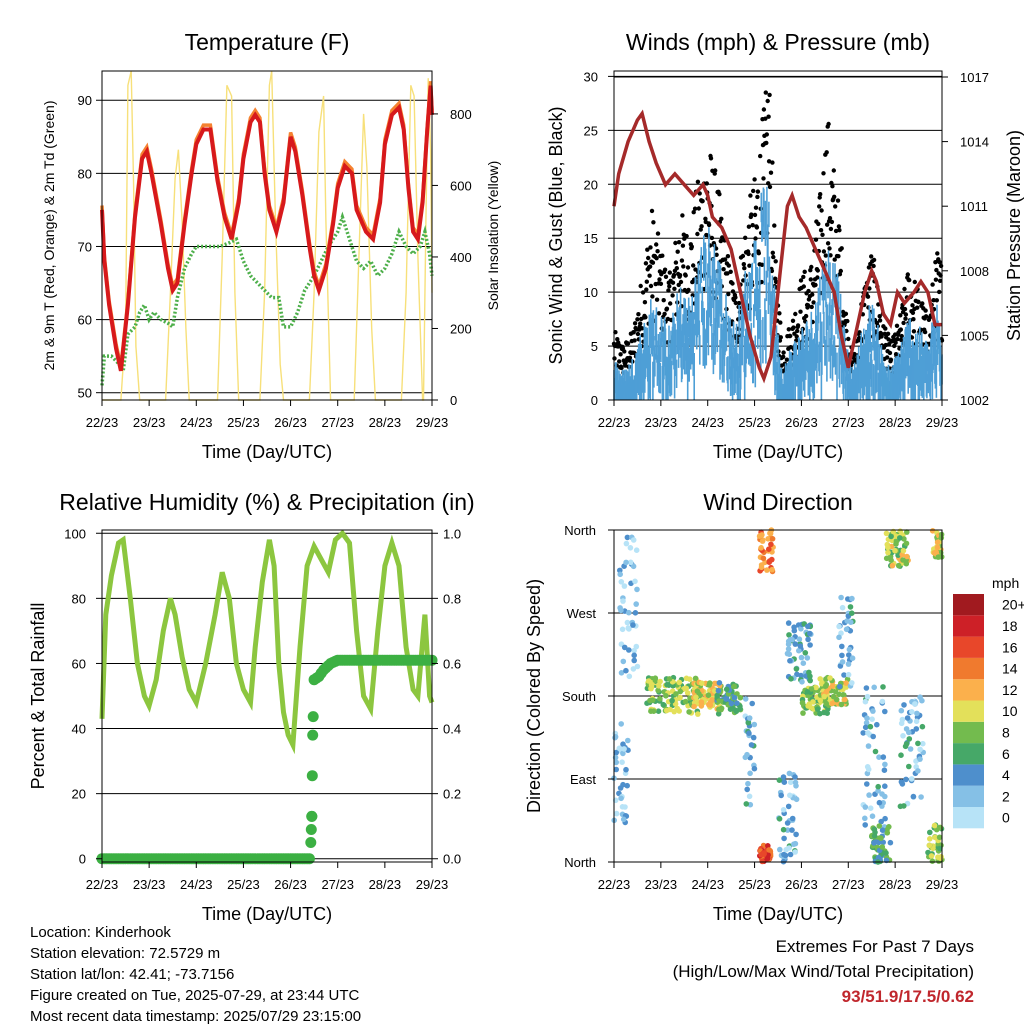  What do you see at coordinates (1010, 690) in the screenshot?
I see `legend-label: 12` at bounding box center [1010, 690].